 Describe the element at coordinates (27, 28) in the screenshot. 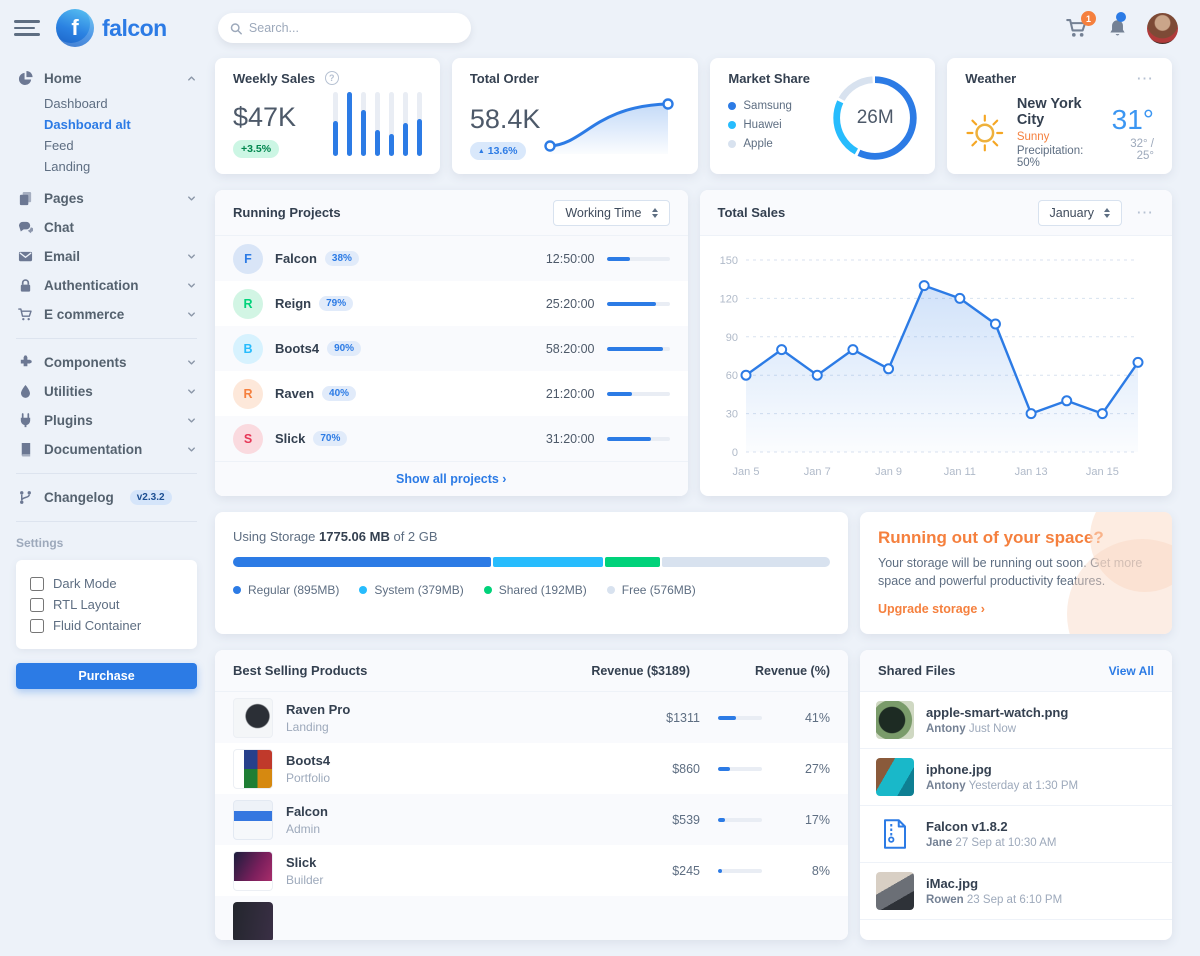

I see `hamburger-menu-icon` at that location.